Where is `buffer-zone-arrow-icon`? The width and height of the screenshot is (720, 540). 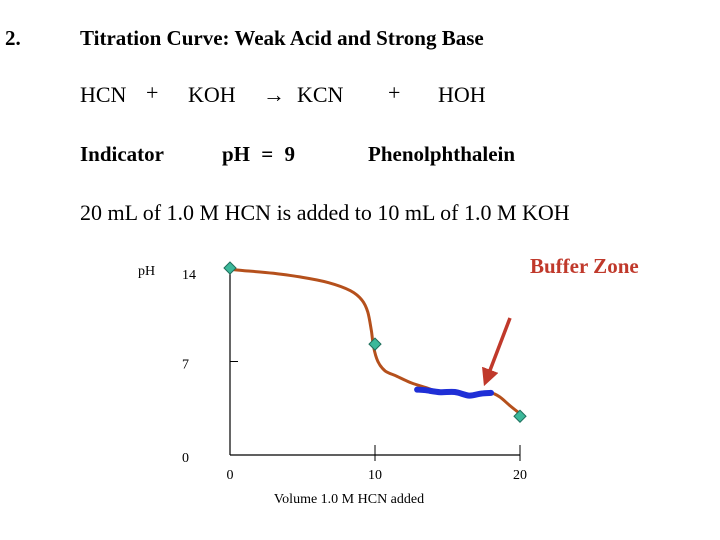 buffer-zone-arrow-icon is located at coordinates (497, 352).